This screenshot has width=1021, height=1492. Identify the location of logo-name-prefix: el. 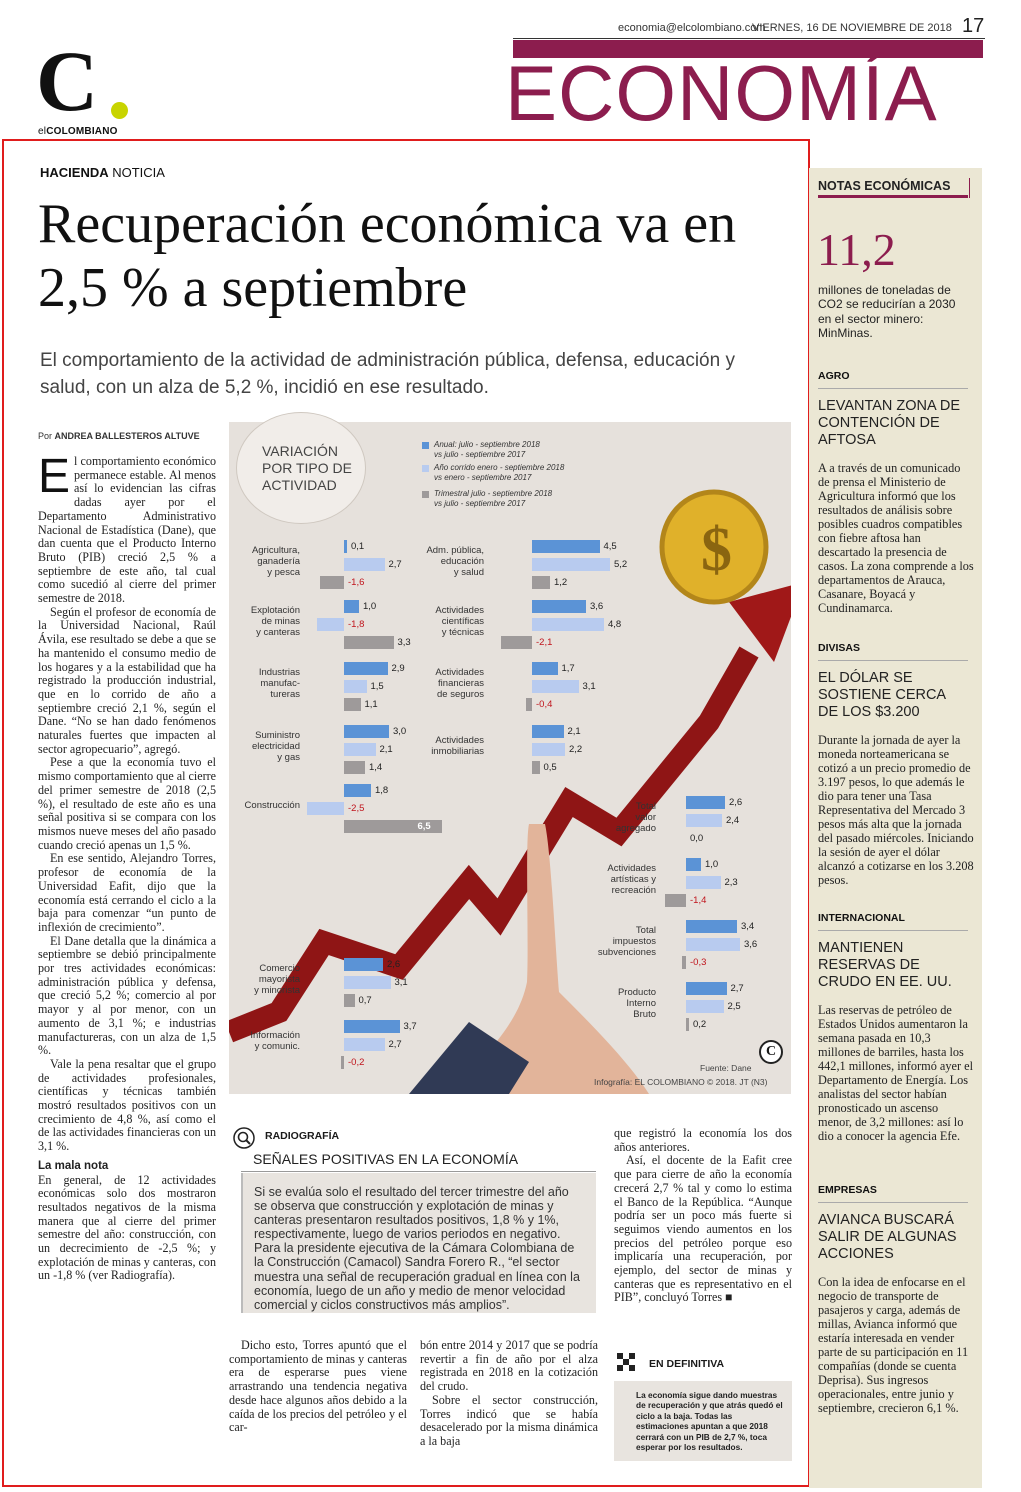
(42, 131).